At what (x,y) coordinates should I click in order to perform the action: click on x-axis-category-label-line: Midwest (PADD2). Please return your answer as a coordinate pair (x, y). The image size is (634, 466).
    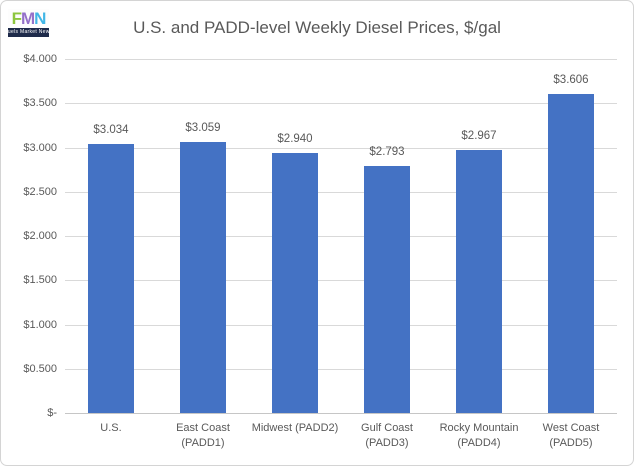
    Looking at the image, I should click on (295, 428).